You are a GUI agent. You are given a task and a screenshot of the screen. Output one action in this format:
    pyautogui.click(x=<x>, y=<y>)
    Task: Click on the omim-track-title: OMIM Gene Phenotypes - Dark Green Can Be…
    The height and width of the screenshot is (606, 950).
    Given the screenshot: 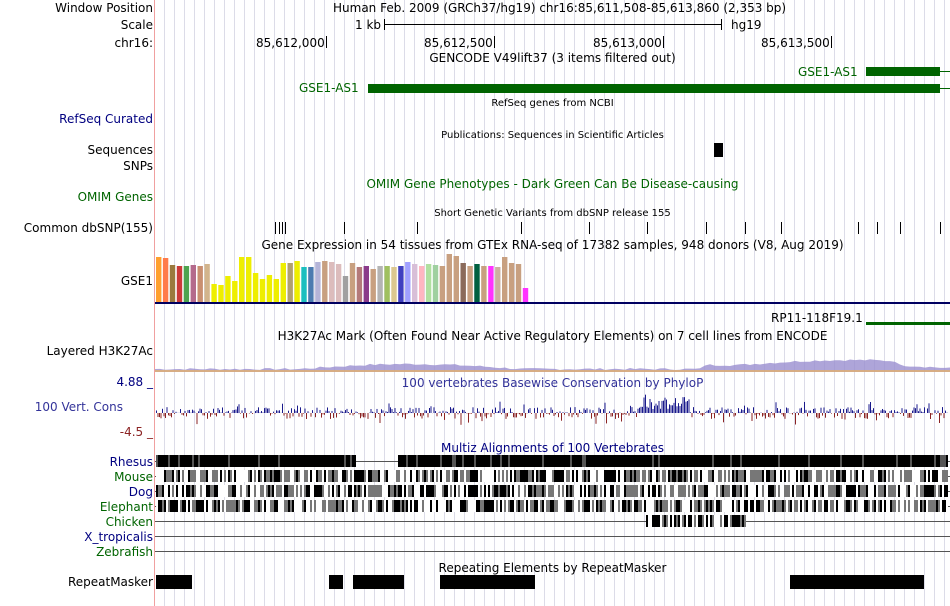 What is the action you would take?
    pyautogui.click(x=552, y=184)
    